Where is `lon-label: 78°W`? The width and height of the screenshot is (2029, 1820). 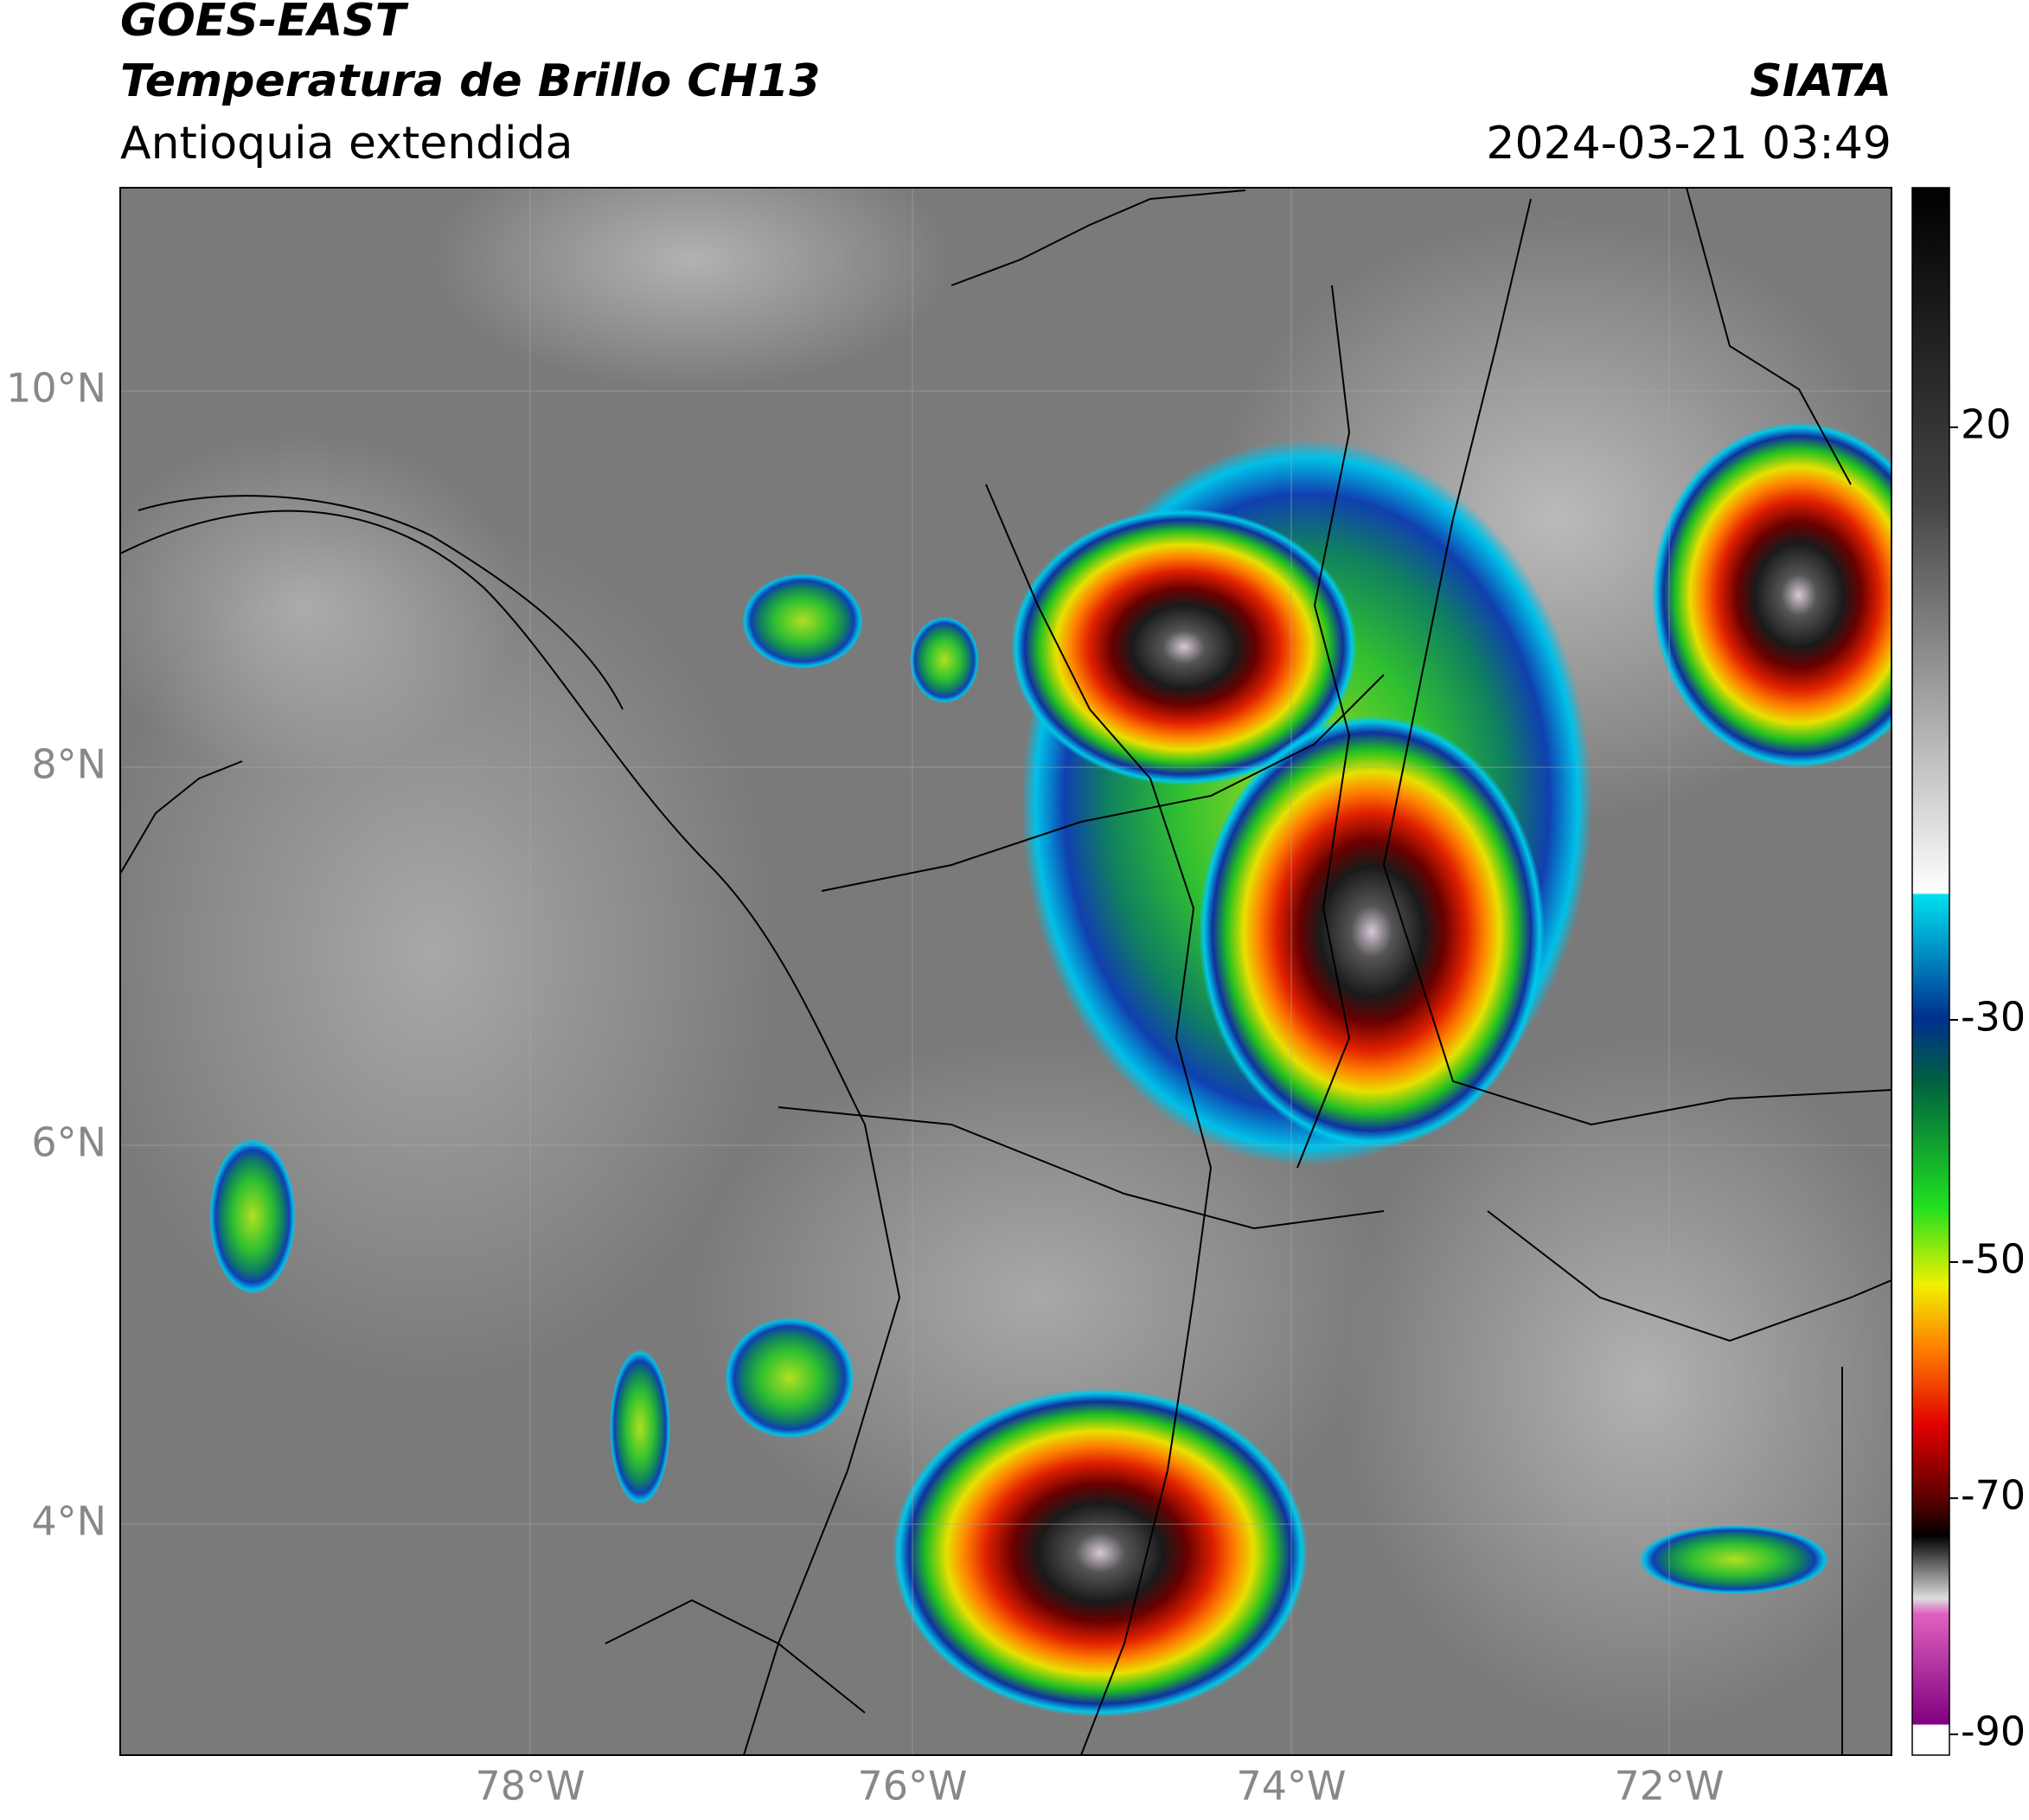 lon-label: 78°W is located at coordinates (530, 1786).